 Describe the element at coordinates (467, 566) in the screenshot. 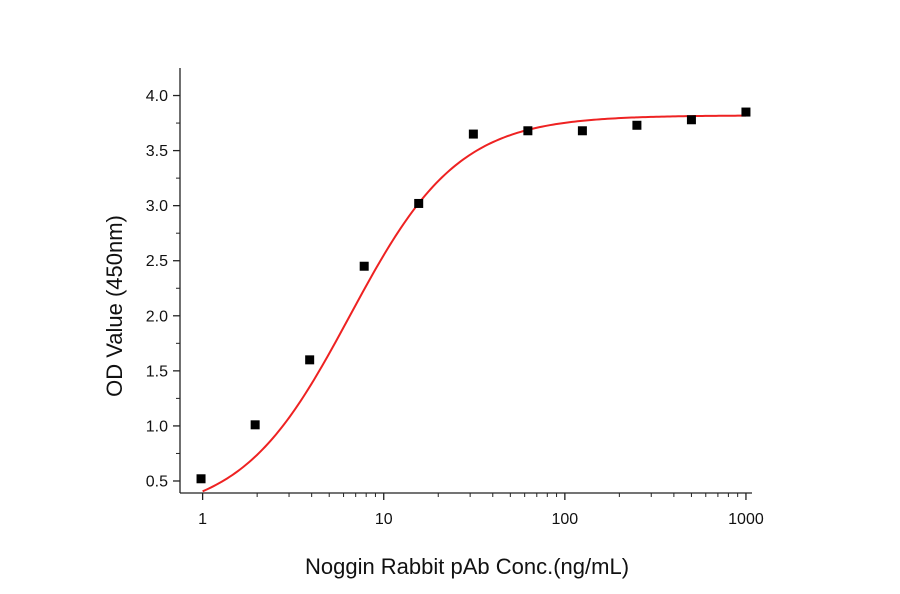

I see `x-axis-title: Noggin Rabbit pAb Conc.(ng/mL)` at that location.